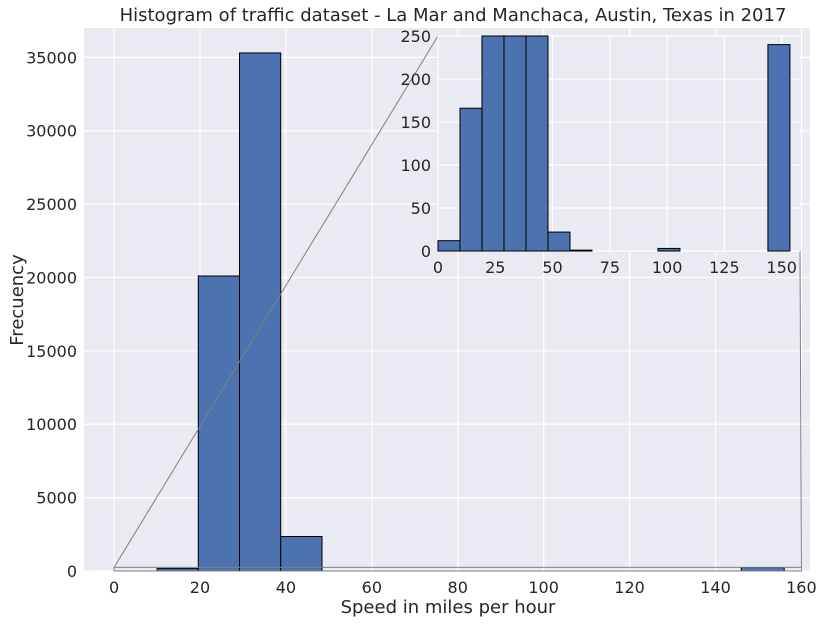 The width and height of the screenshot is (819, 624). I want to click on inset-y-tick-label: 100, so click(415, 165).